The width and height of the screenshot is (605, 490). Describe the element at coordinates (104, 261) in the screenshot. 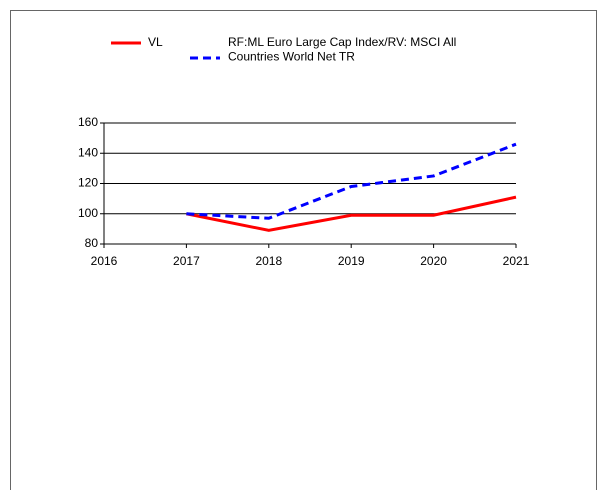

I see `x-tick-label: 2016` at that location.